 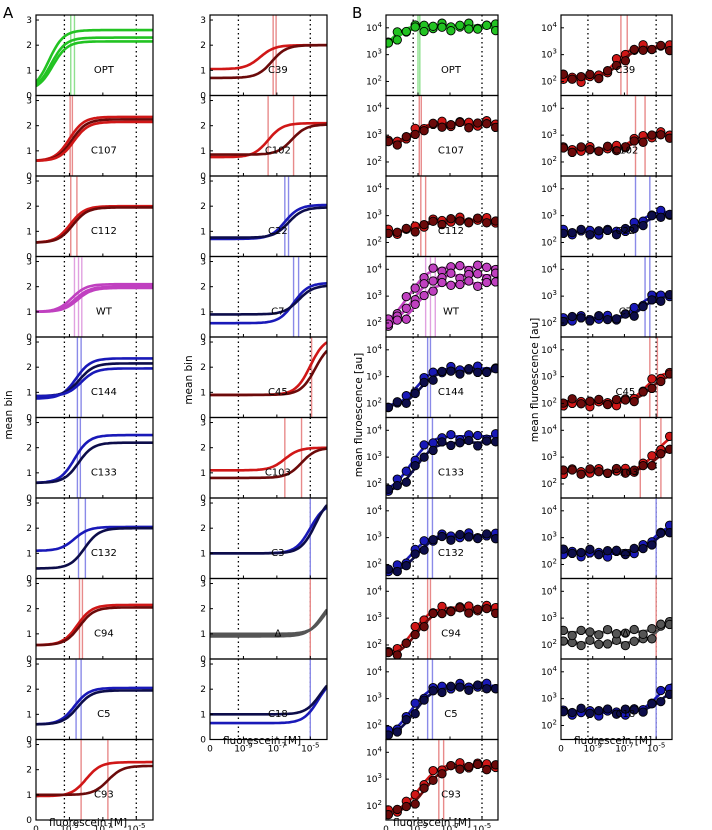 What do you see at coordinates (90, 138) in the screenshot?
I see `subplot-0-1: 0 1 2 3 C107` at bounding box center [90, 138].